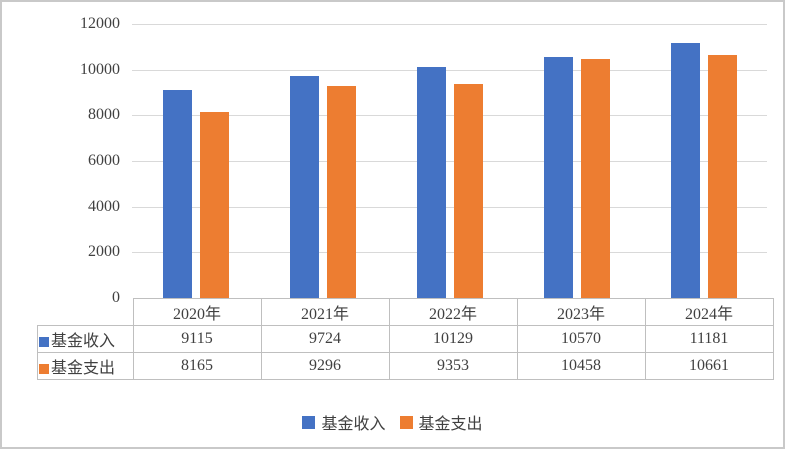  I want to click on table-row-基金收入: 基金收入 9115 9724 10129 10570 11181, so click(405, 339).